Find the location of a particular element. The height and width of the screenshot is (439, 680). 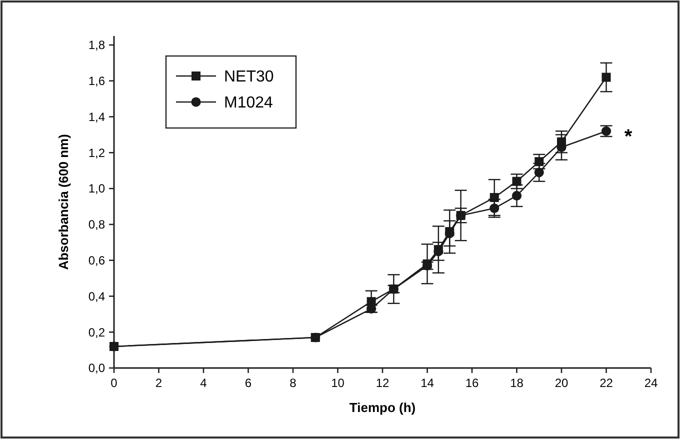

y-tick-label: 0,0 is located at coordinates (97, 368).